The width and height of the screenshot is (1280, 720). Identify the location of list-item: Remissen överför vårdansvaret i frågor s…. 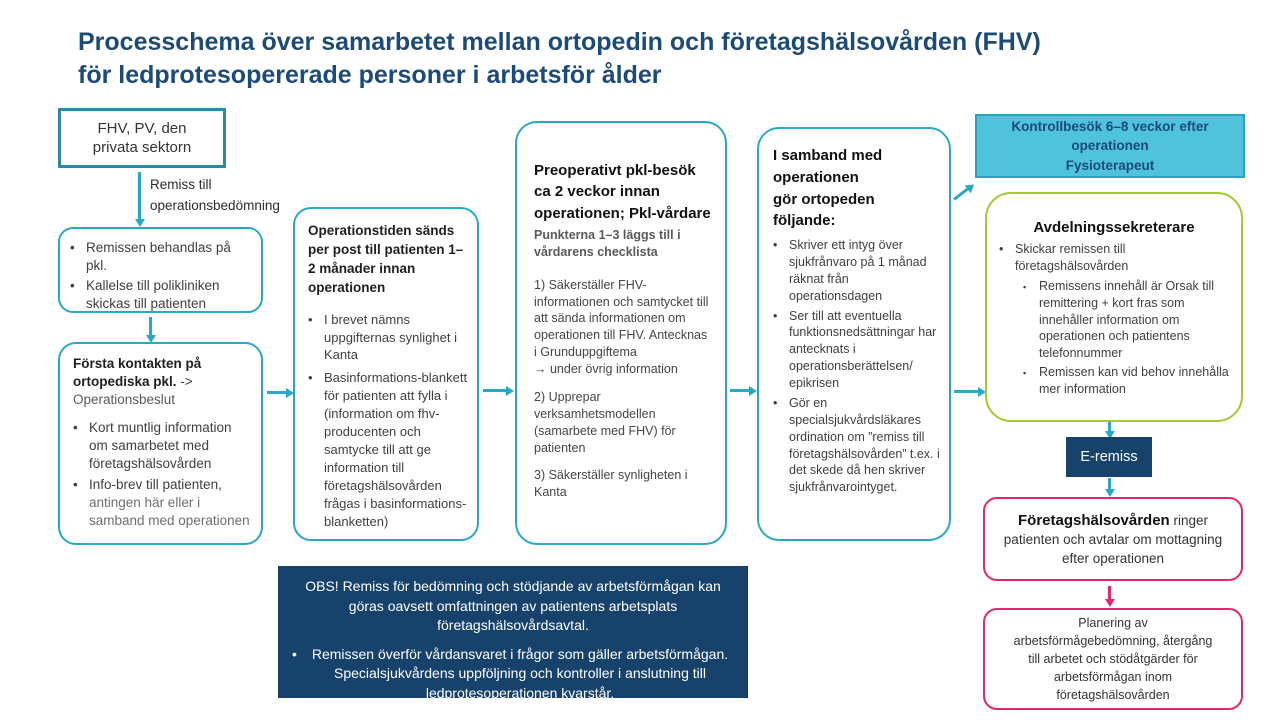
(513, 674).